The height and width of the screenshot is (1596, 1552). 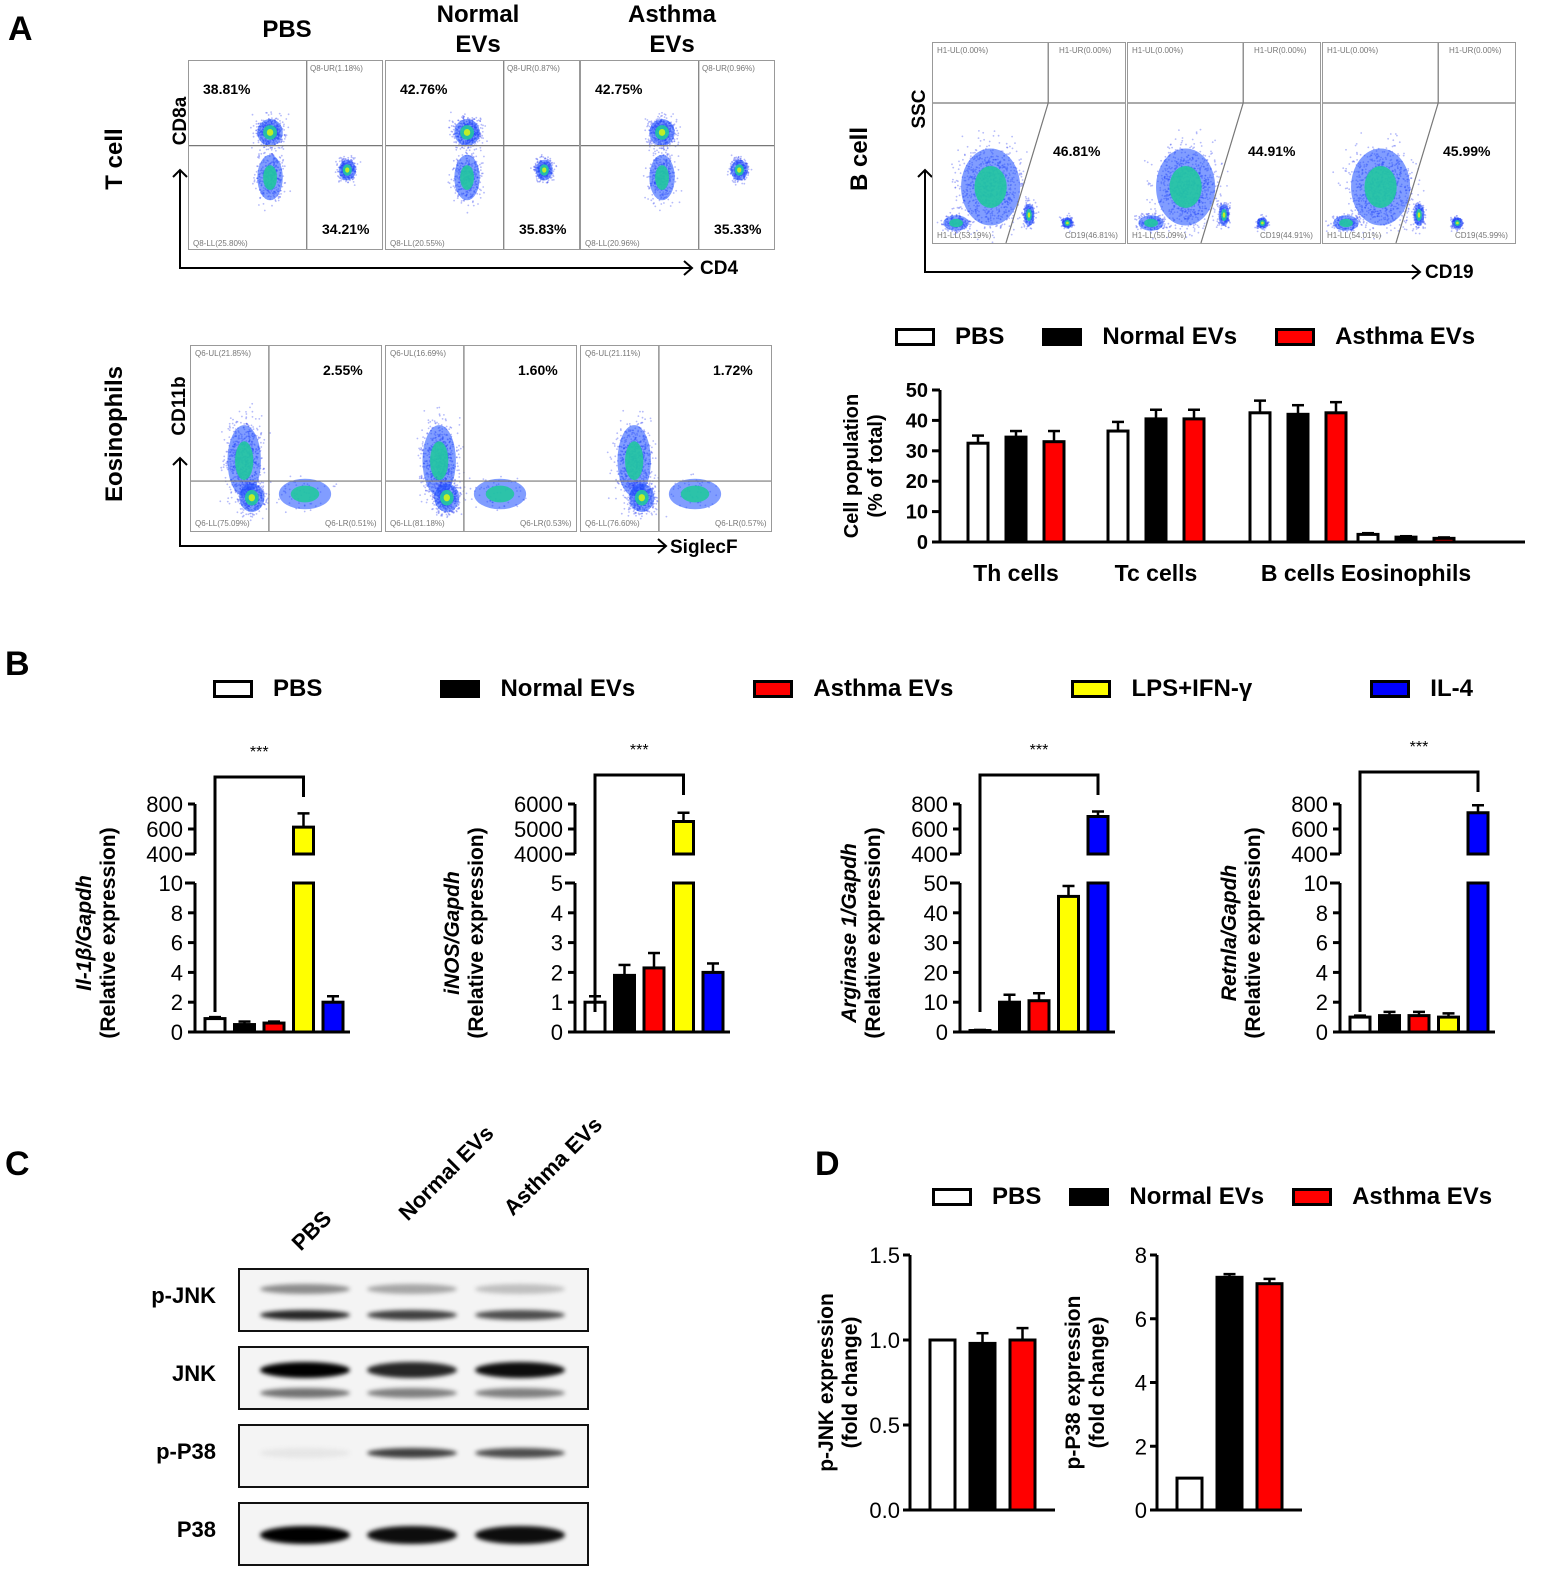 What do you see at coordinates (1467, 151) in the screenshot?
I see `gate-percent: 45.99%` at bounding box center [1467, 151].